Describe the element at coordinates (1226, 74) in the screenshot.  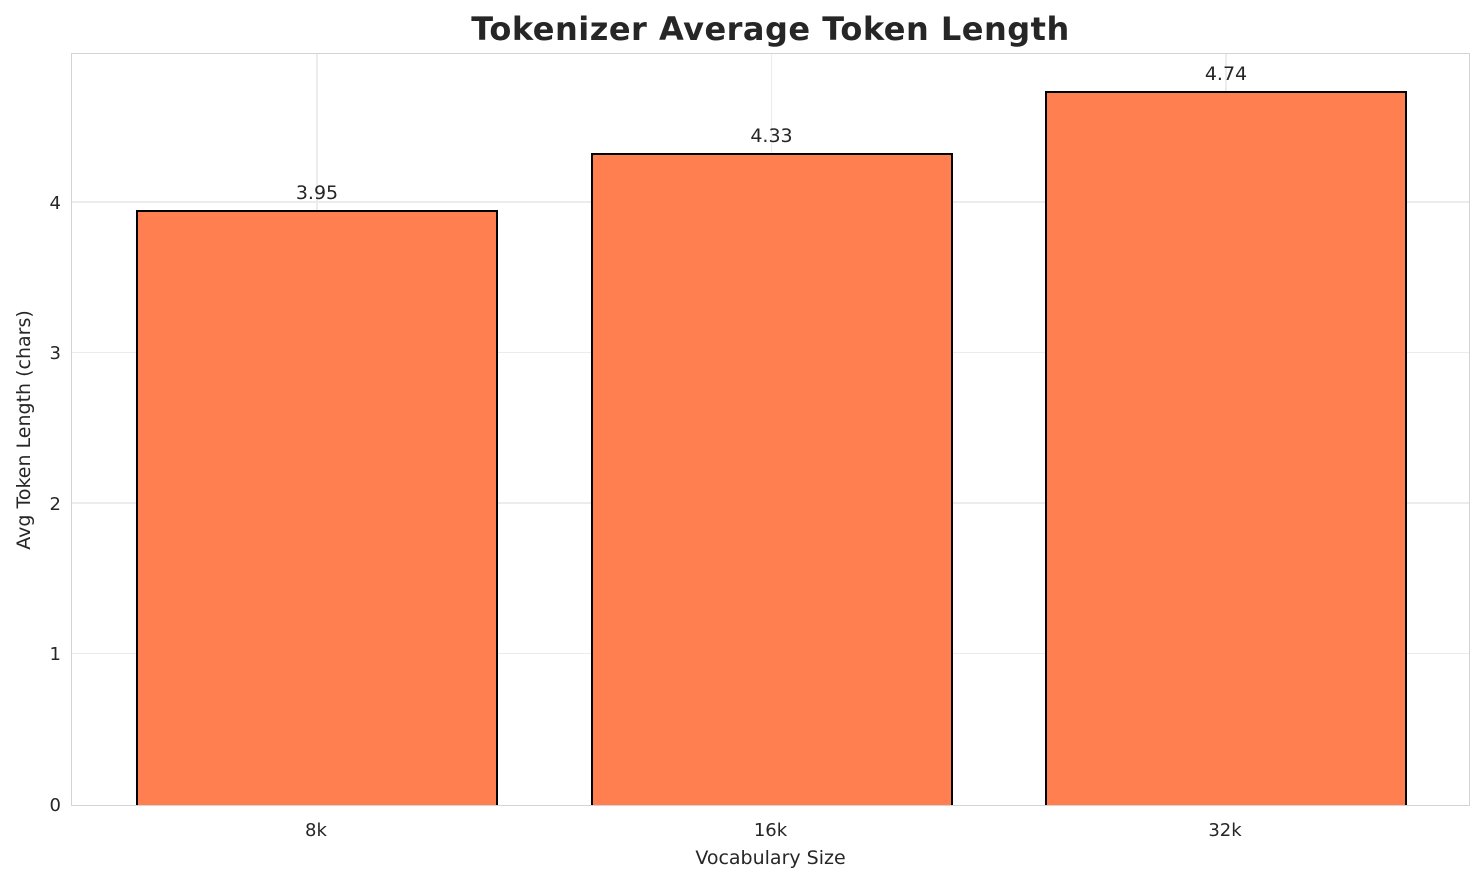
I see `bar-value-label: 4.74` at that location.